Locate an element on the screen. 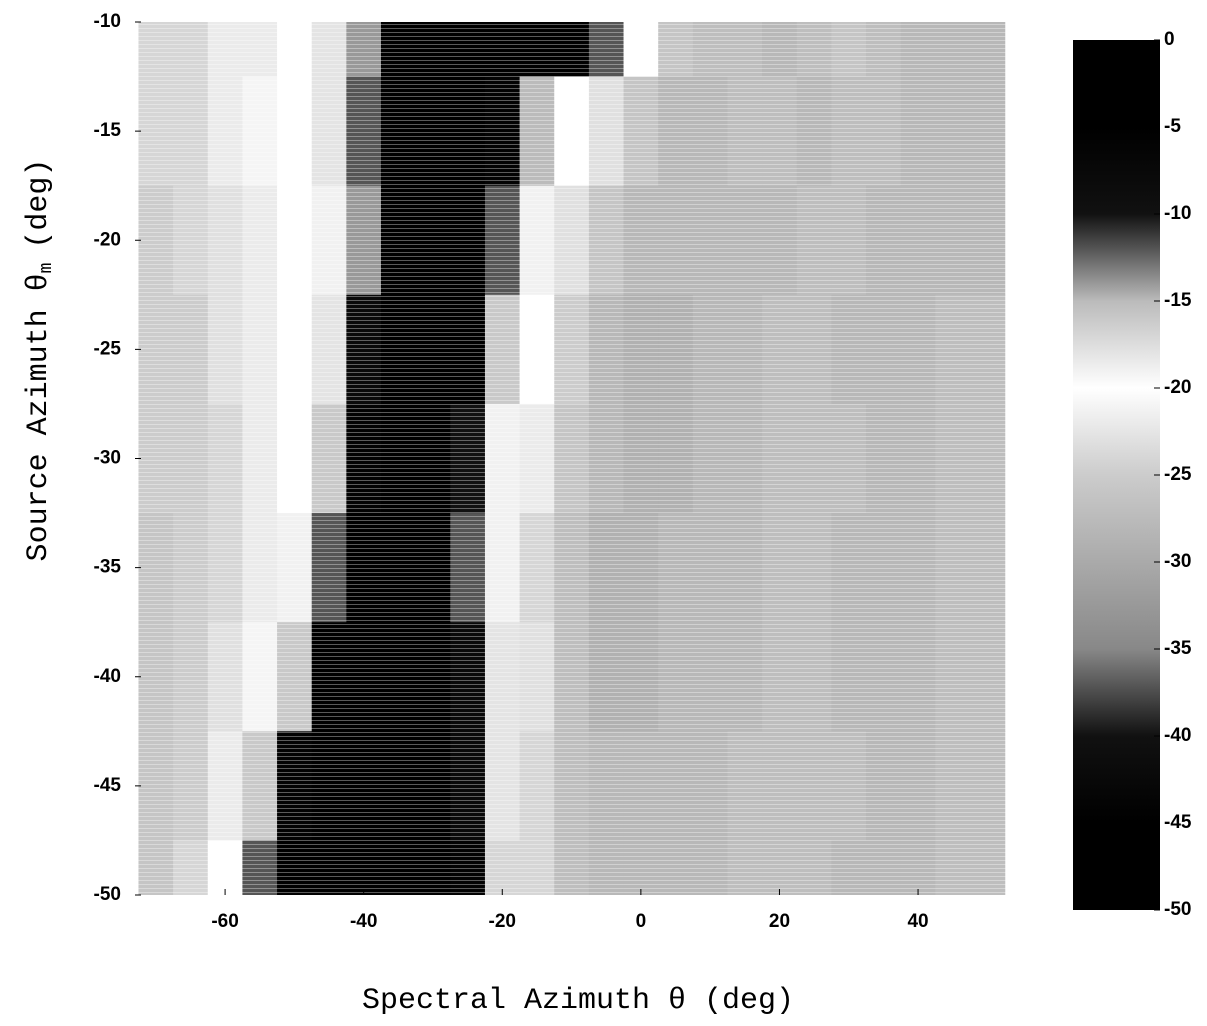 The height and width of the screenshot is (1026, 1207). y-axis-label: Source Azimuth θm (deg) is located at coordinates (39, 360).